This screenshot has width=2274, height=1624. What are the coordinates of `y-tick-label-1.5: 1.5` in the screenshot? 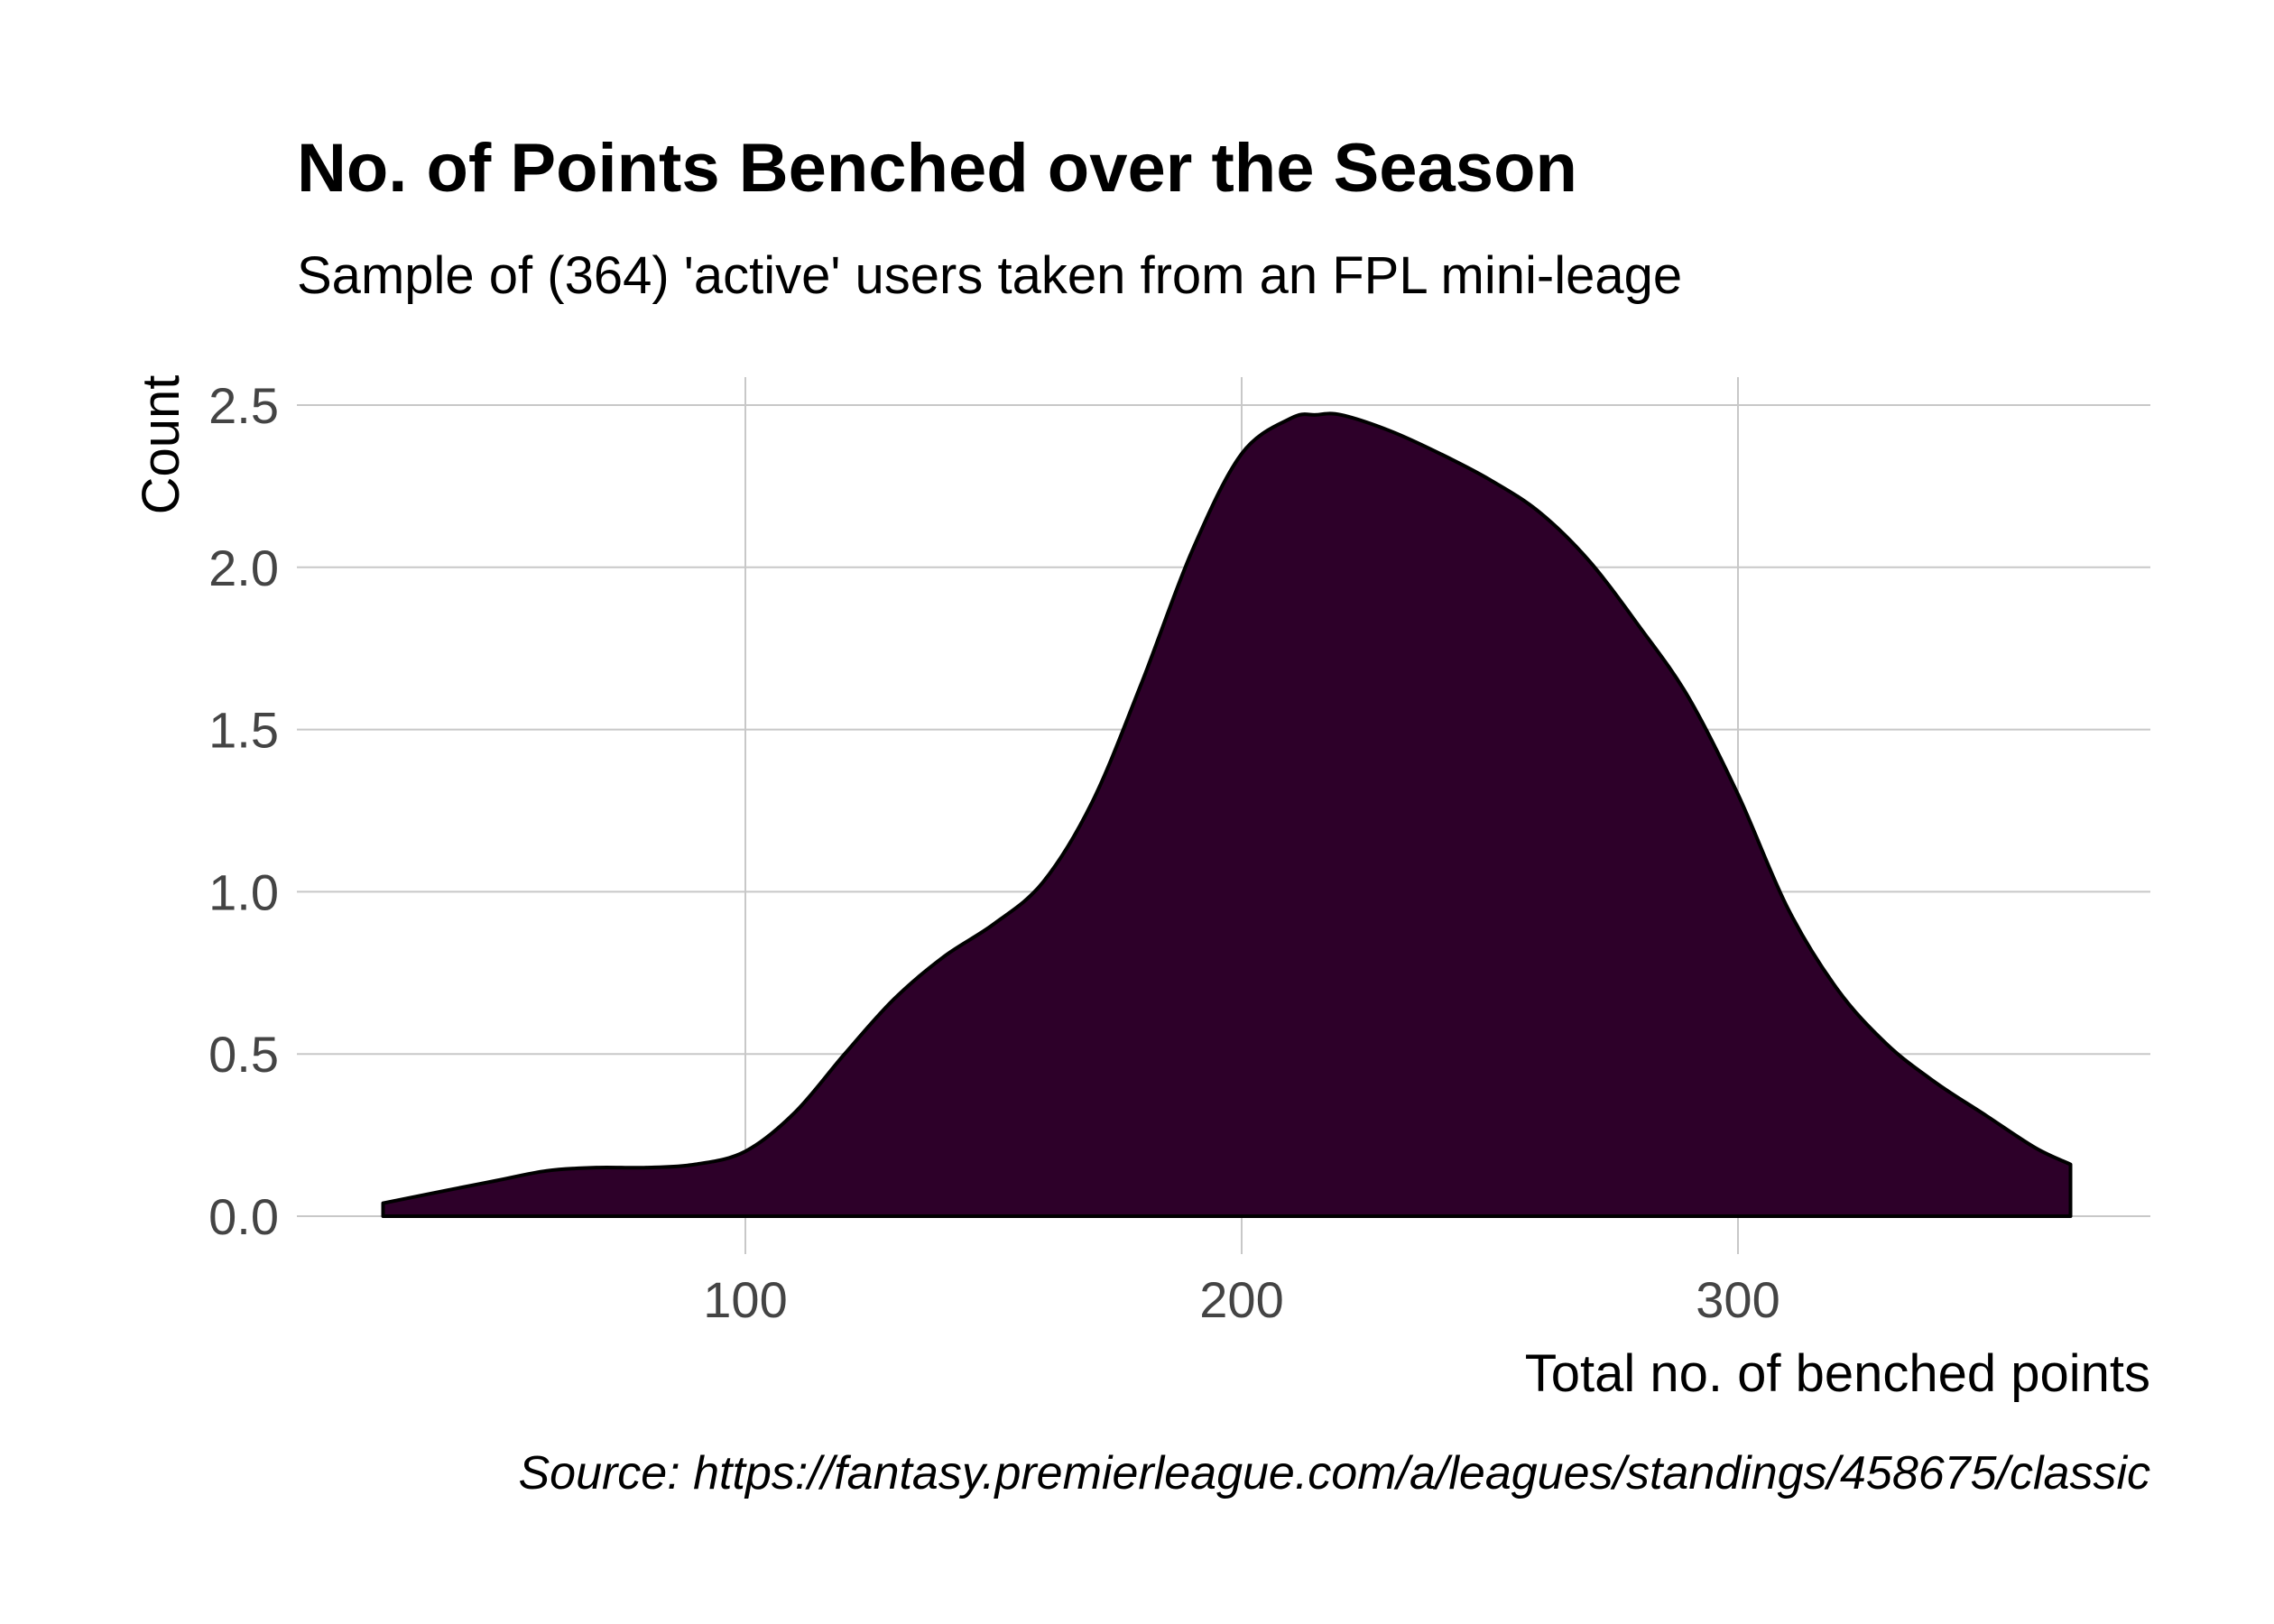 It's located at (243, 731).